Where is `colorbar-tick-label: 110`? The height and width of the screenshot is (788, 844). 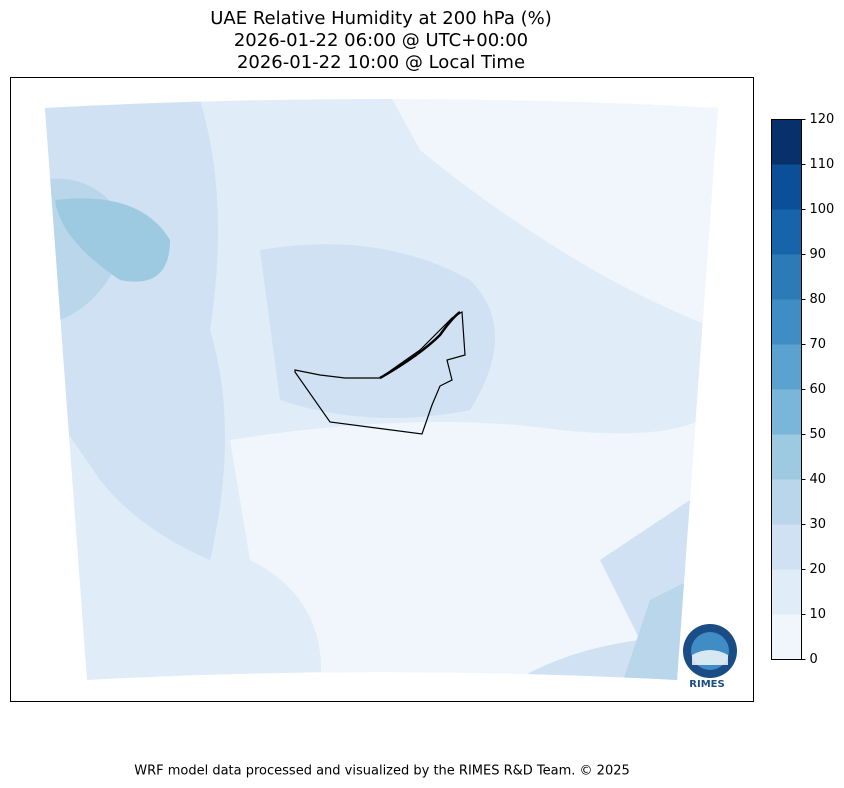
colorbar-tick-label: 110 is located at coordinates (822, 164).